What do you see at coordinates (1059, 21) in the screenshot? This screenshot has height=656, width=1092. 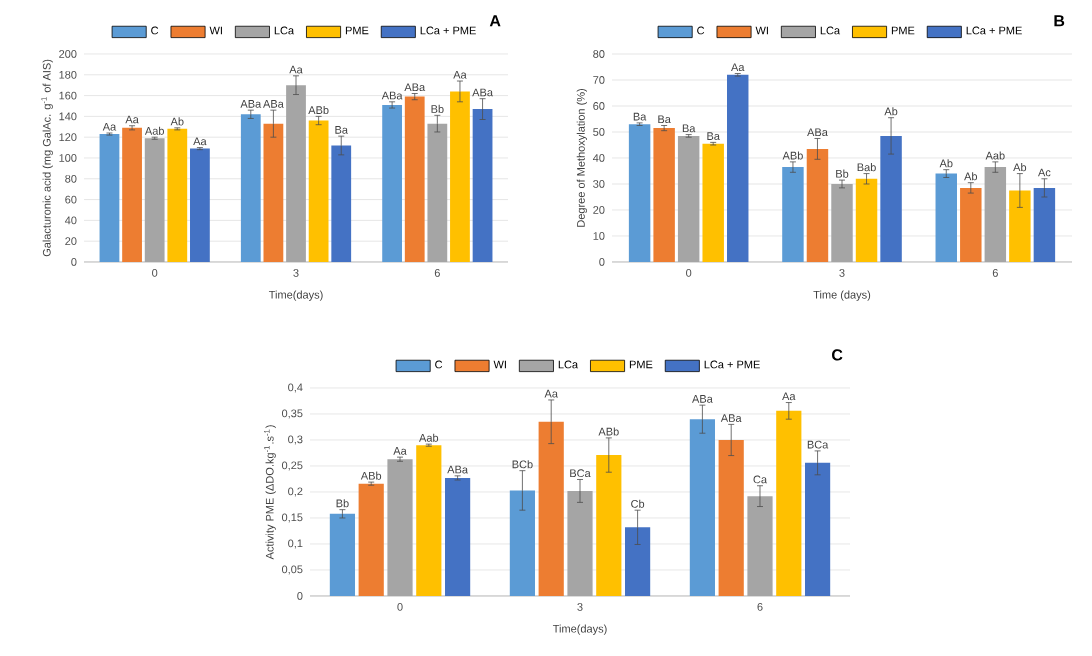 I see `chart-title: B` at bounding box center [1059, 21].